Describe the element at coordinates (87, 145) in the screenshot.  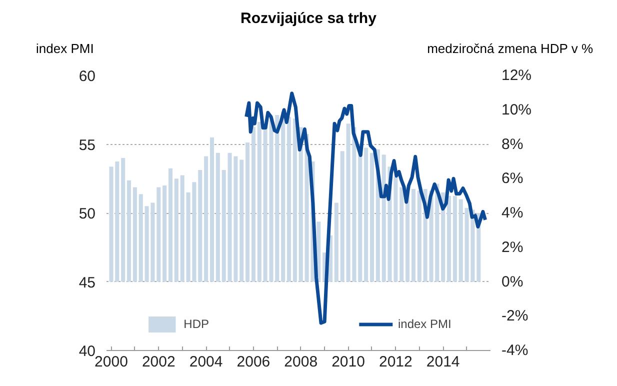
I see `y-tick-label: 55` at that location.